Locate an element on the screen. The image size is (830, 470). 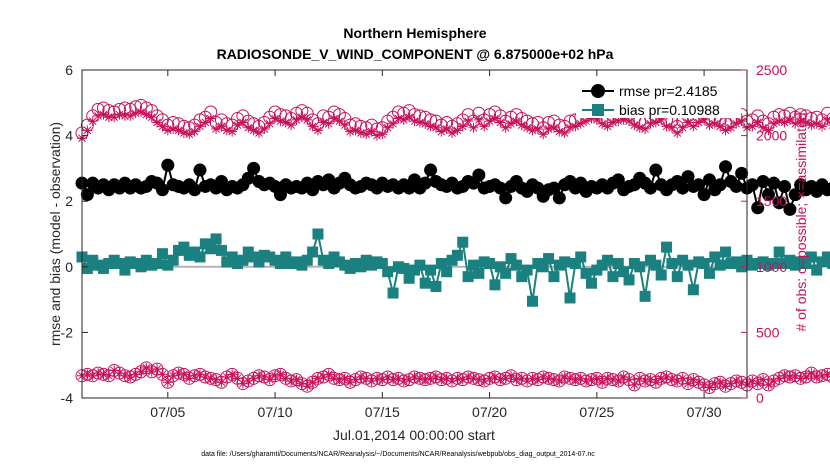
y-left-tick-label: -2 is located at coordinates (67, 332).